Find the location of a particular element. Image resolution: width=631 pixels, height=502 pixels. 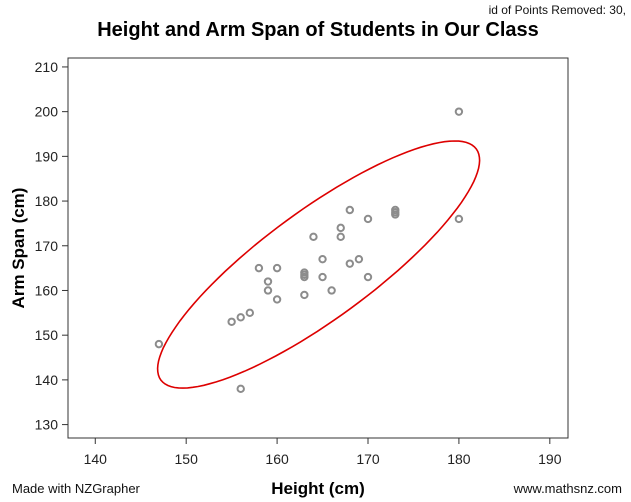

x-tick-label: 180 is located at coordinates (459, 459).